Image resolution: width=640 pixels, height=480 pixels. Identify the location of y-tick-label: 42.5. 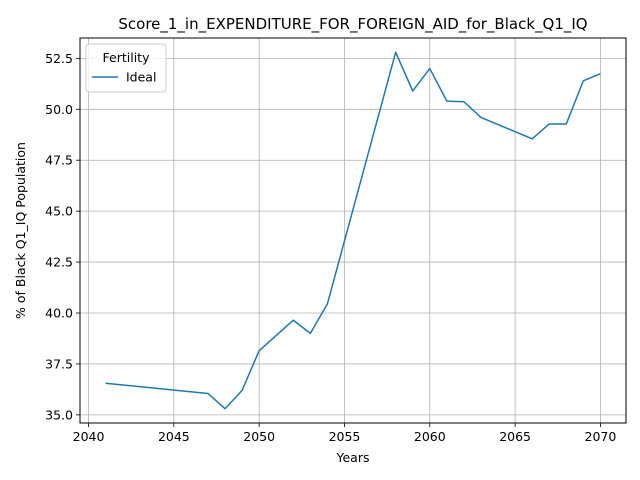
(59, 262).